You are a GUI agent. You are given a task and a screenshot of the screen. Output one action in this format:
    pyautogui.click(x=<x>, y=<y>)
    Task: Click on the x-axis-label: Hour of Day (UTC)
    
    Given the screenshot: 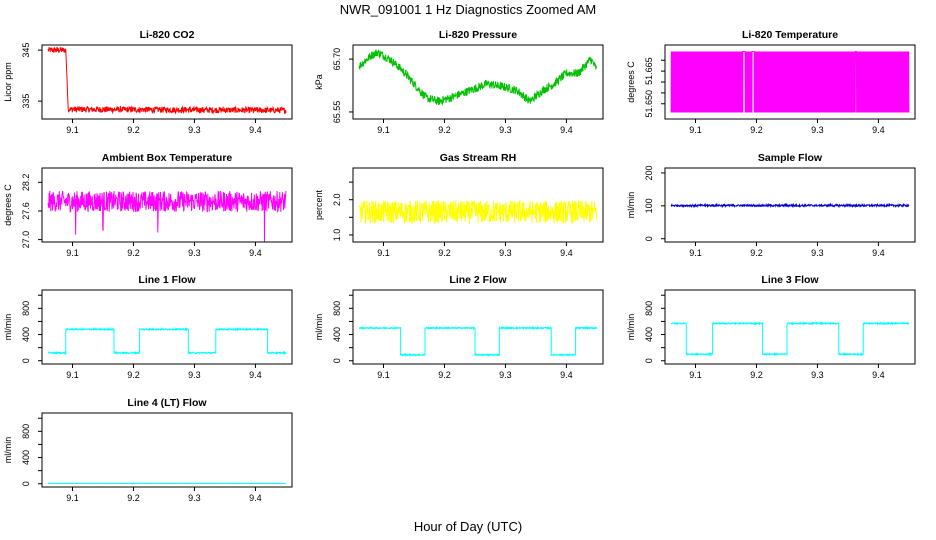 What is the action you would take?
    pyautogui.click(x=468, y=526)
    